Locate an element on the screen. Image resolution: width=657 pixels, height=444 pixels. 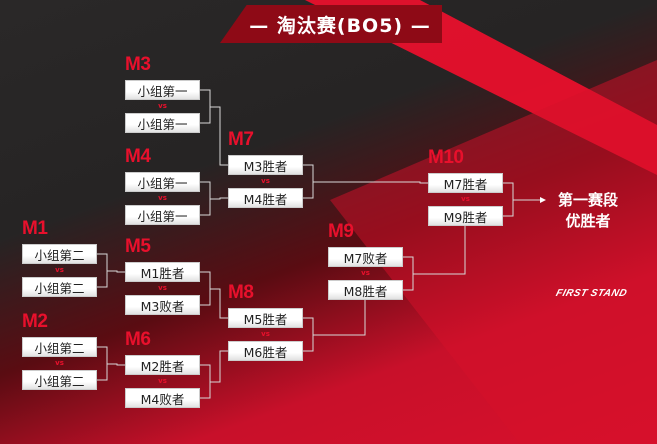
team-slot-m6-1: M2胜者 is located at coordinates (162, 365).